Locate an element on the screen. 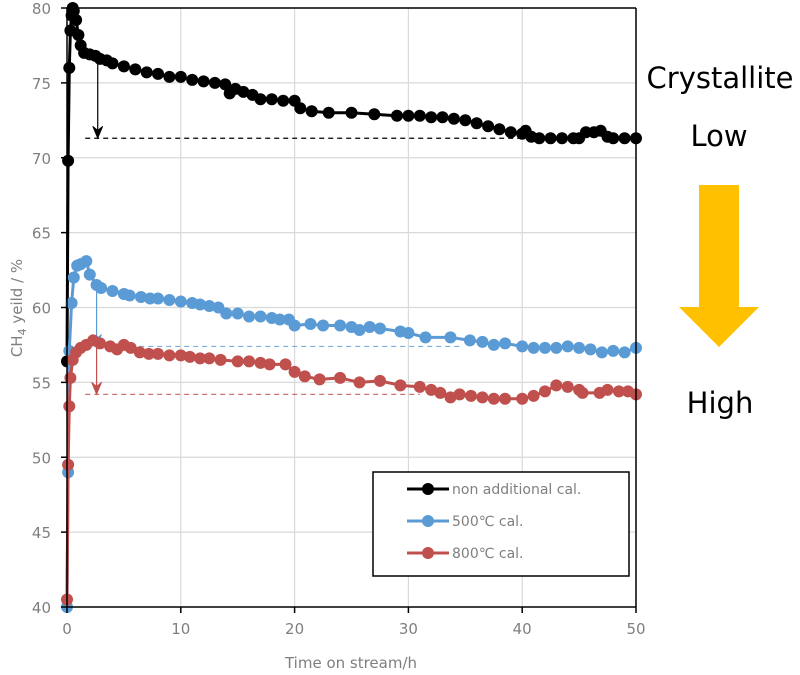 The width and height of the screenshot is (800, 675). y-tick-label: 75 is located at coordinates (41, 84).